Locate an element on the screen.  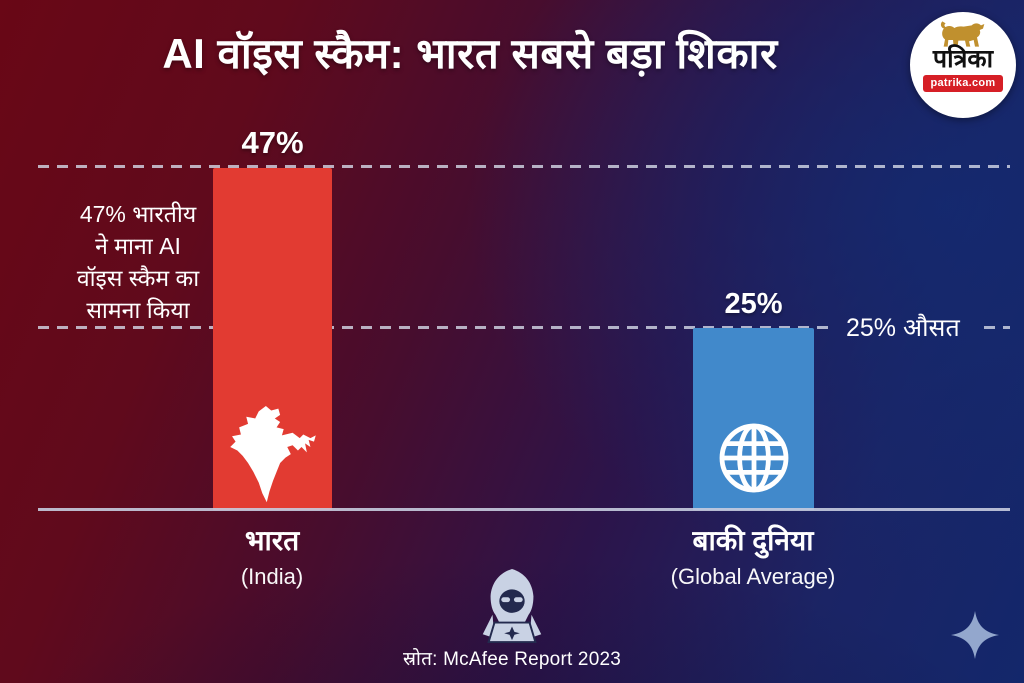
left-annotation-line: 47% भारतीय is located at coordinates (138, 214).